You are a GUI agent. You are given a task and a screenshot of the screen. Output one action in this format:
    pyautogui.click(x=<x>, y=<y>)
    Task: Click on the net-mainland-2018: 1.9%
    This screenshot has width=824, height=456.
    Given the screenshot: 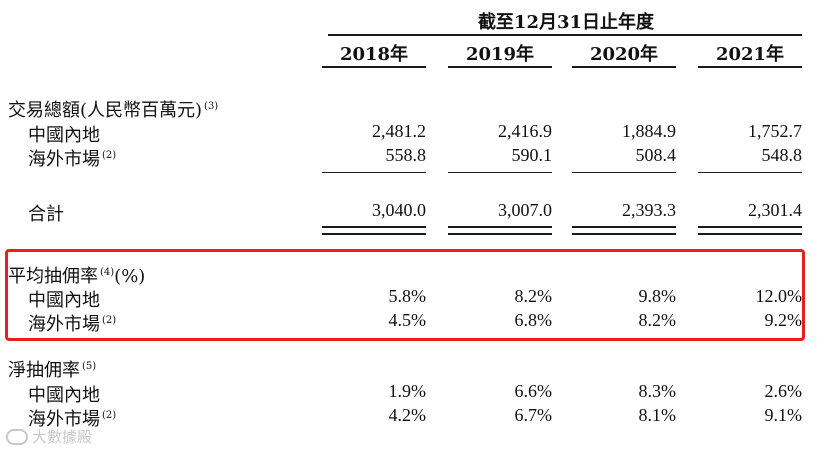 What is the action you would take?
    pyautogui.click(x=407, y=391)
    